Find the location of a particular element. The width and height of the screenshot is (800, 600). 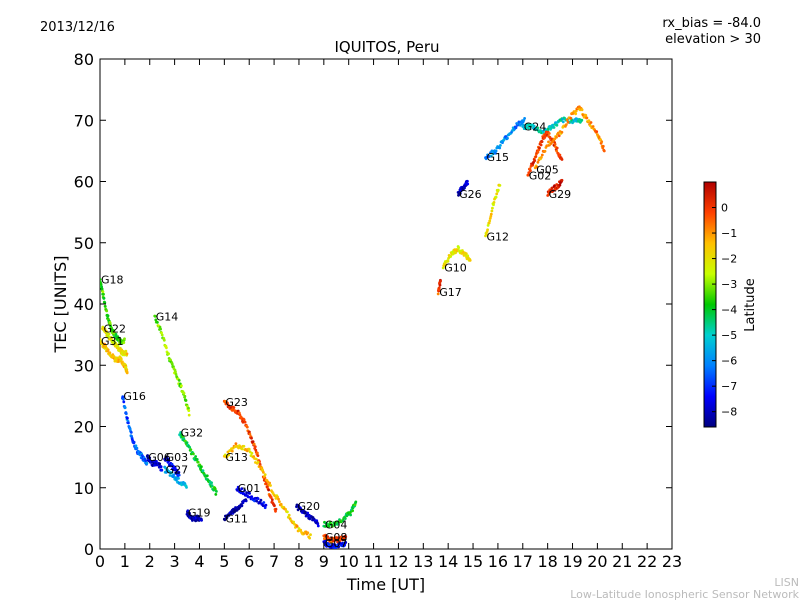

y-tick-label: 60 is located at coordinates (84, 182).